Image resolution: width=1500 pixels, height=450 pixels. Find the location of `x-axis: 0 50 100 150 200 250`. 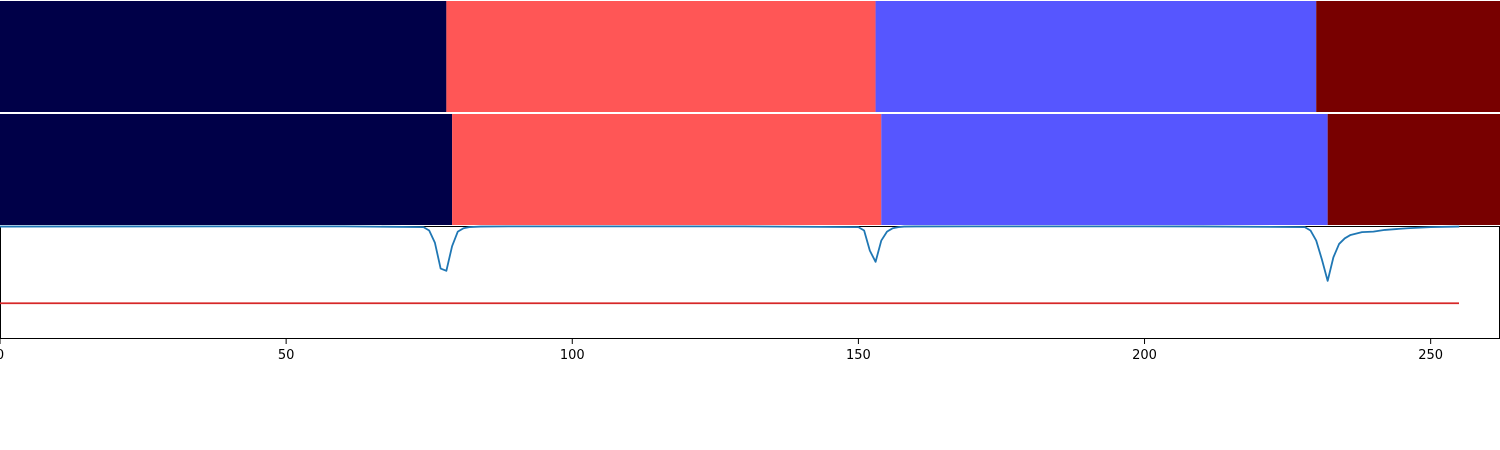

x-axis: 0 50 100 150 200 250 is located at coordinates (721, 351).